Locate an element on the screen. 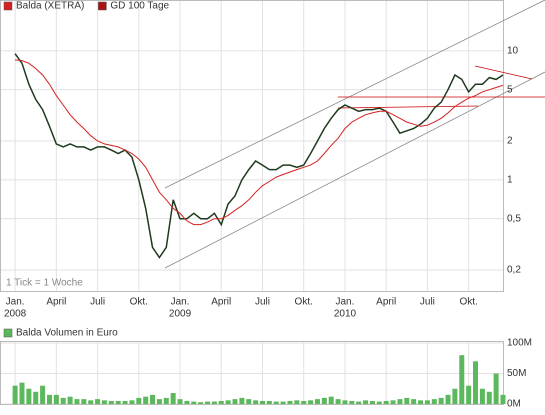  annotation: 1 Tick = 1 Woche is located at coordinates (44, 283).